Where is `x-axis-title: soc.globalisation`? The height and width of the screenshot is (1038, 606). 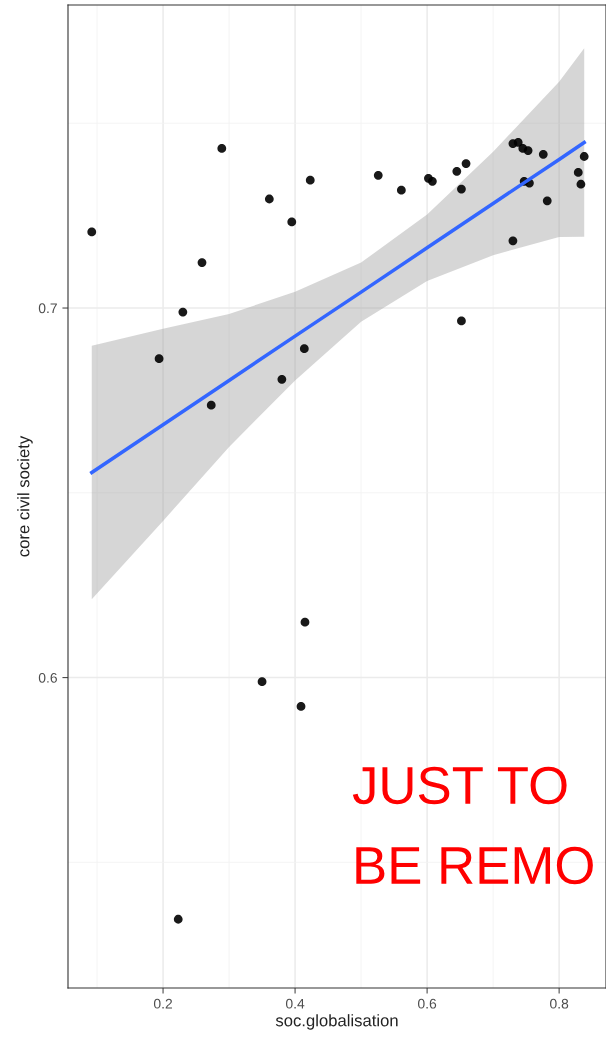
x-axis-title: soc.globalisation is located at coordinates (336, 1022).